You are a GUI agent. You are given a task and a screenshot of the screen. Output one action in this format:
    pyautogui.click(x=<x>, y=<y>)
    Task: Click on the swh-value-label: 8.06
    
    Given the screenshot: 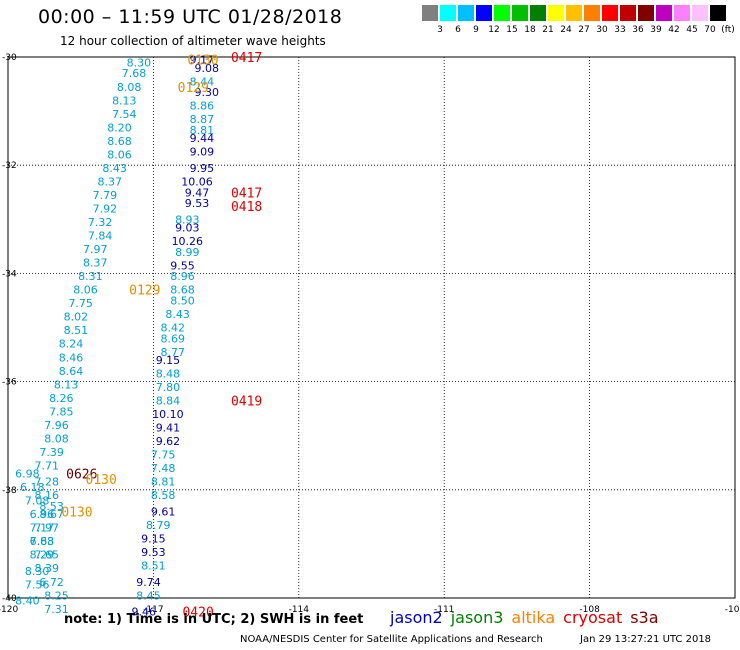 What is the action you would take?
    pyautogui.click(x=85, y=290)
    